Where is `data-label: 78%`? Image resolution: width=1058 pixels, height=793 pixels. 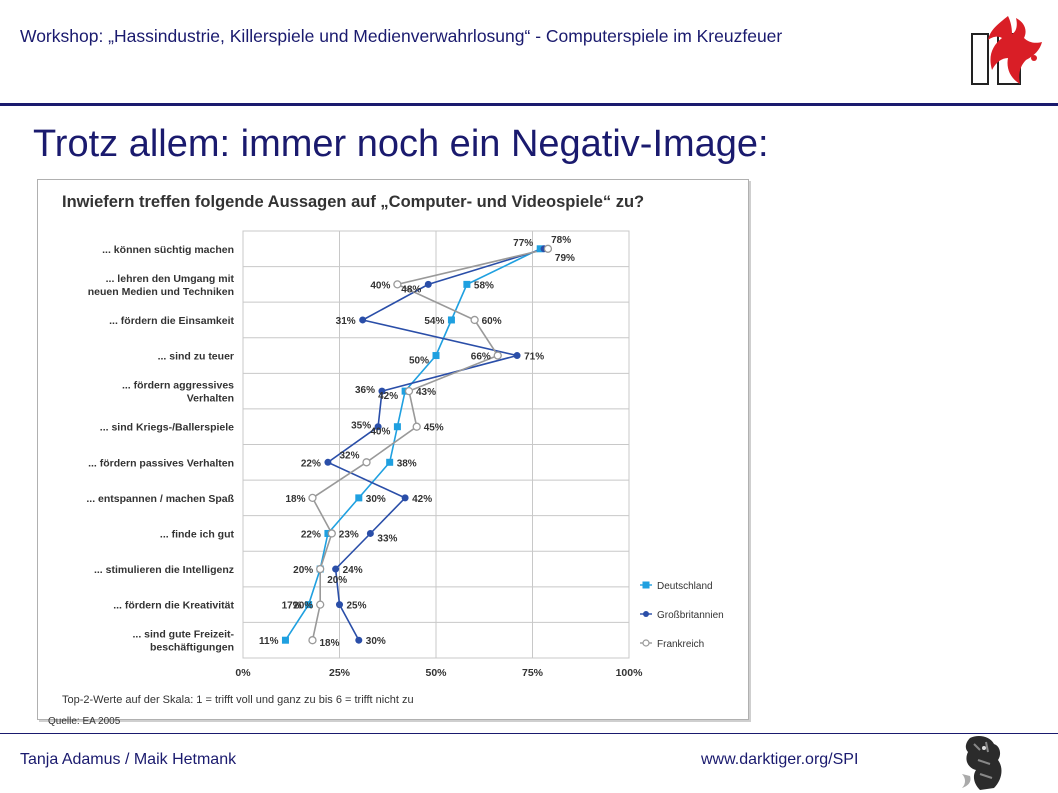 data-label: 78% is located at coordinates (561, 240).